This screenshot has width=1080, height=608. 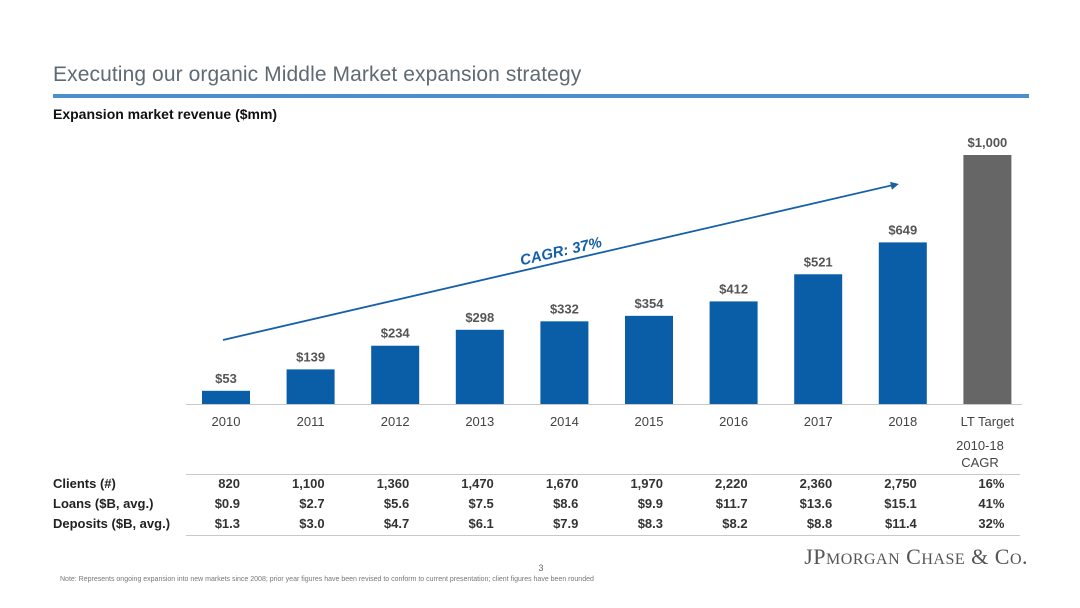 I want to click on cagr-header-line-1: 2010-18, so click(x=980, y=445).